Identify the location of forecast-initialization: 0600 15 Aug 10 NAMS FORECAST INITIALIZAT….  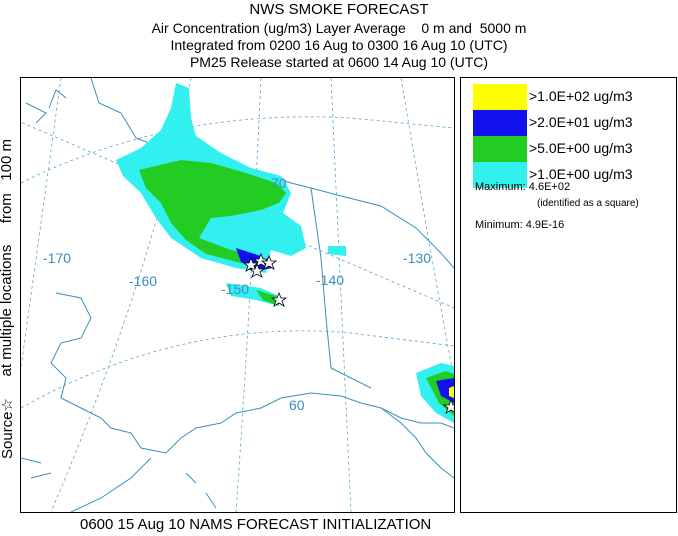
(256, 524).